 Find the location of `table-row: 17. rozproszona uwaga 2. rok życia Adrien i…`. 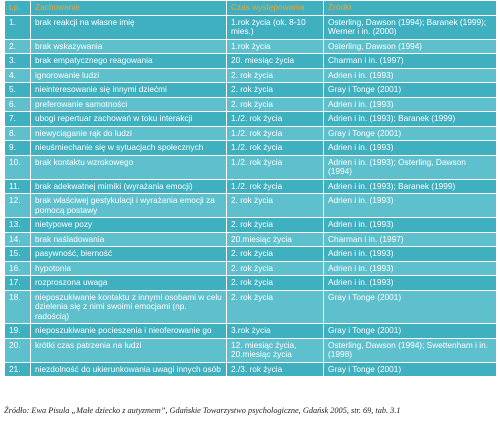

table-row: 17. rozproszona uwaga 2. rok życia Adrien i… is located at coordinates (250, 283).